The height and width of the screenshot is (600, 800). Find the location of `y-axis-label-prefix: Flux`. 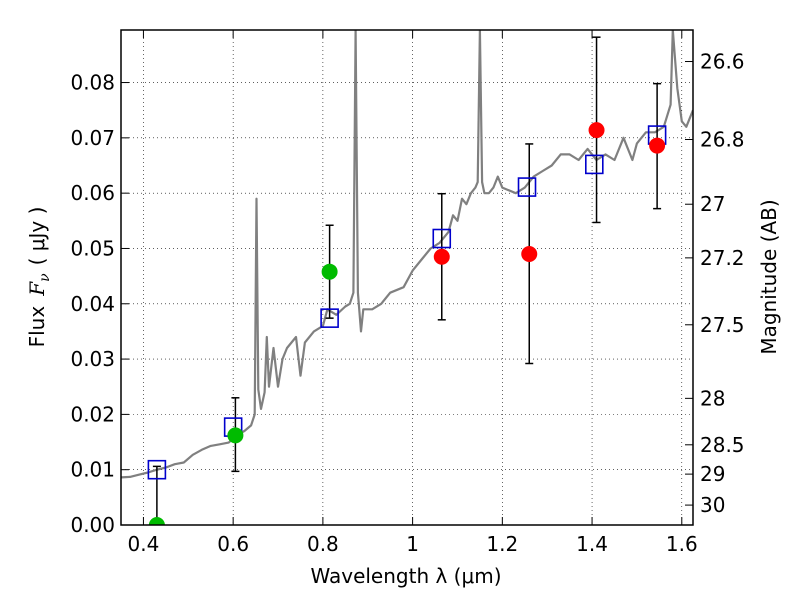

y-axis-label-prefix: Flux is located at coordinates (37, 327).